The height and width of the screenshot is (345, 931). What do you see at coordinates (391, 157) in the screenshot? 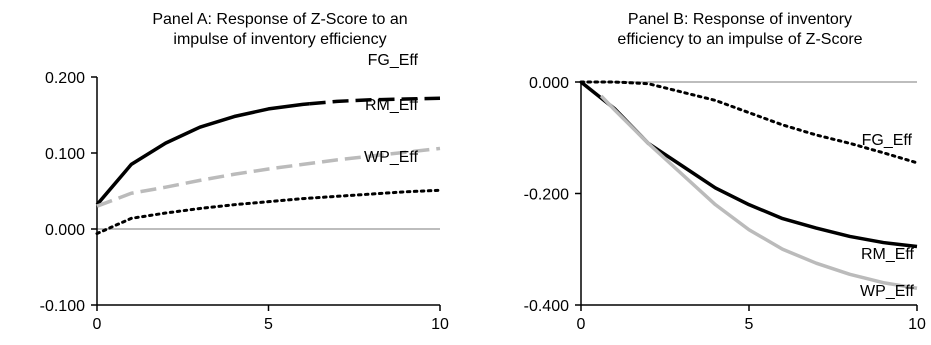
I see `panel-a-label-wp-eff: WP_Eff` at bounding box center [391, 157].